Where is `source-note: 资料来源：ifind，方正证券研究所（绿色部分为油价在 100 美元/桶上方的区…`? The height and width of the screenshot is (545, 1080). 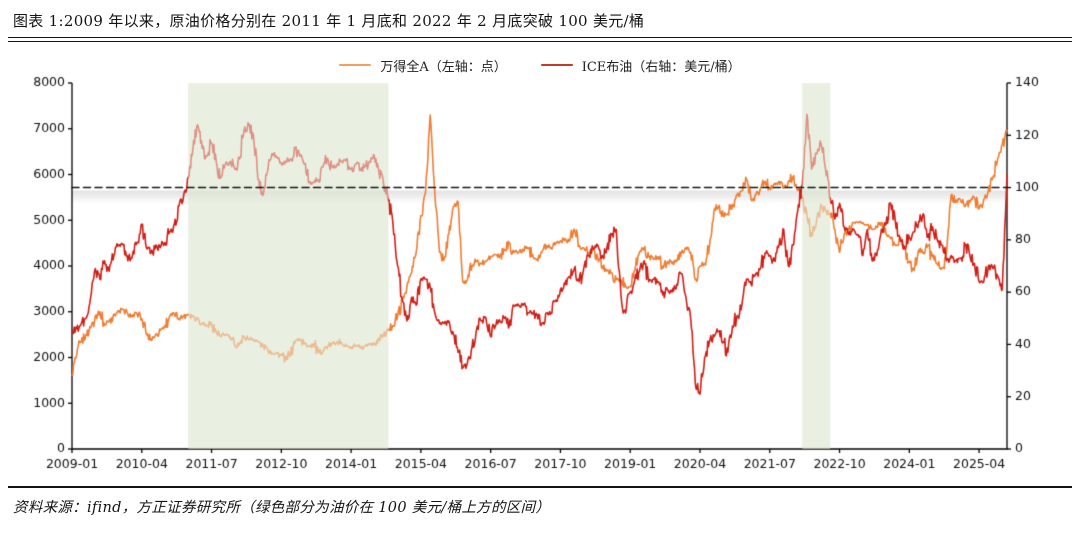 source-note: 资料来源：ifind，方正证券研究所（绿色部分为油价在 100 美元/桶上方的区… is located at coordinates (282, 508).